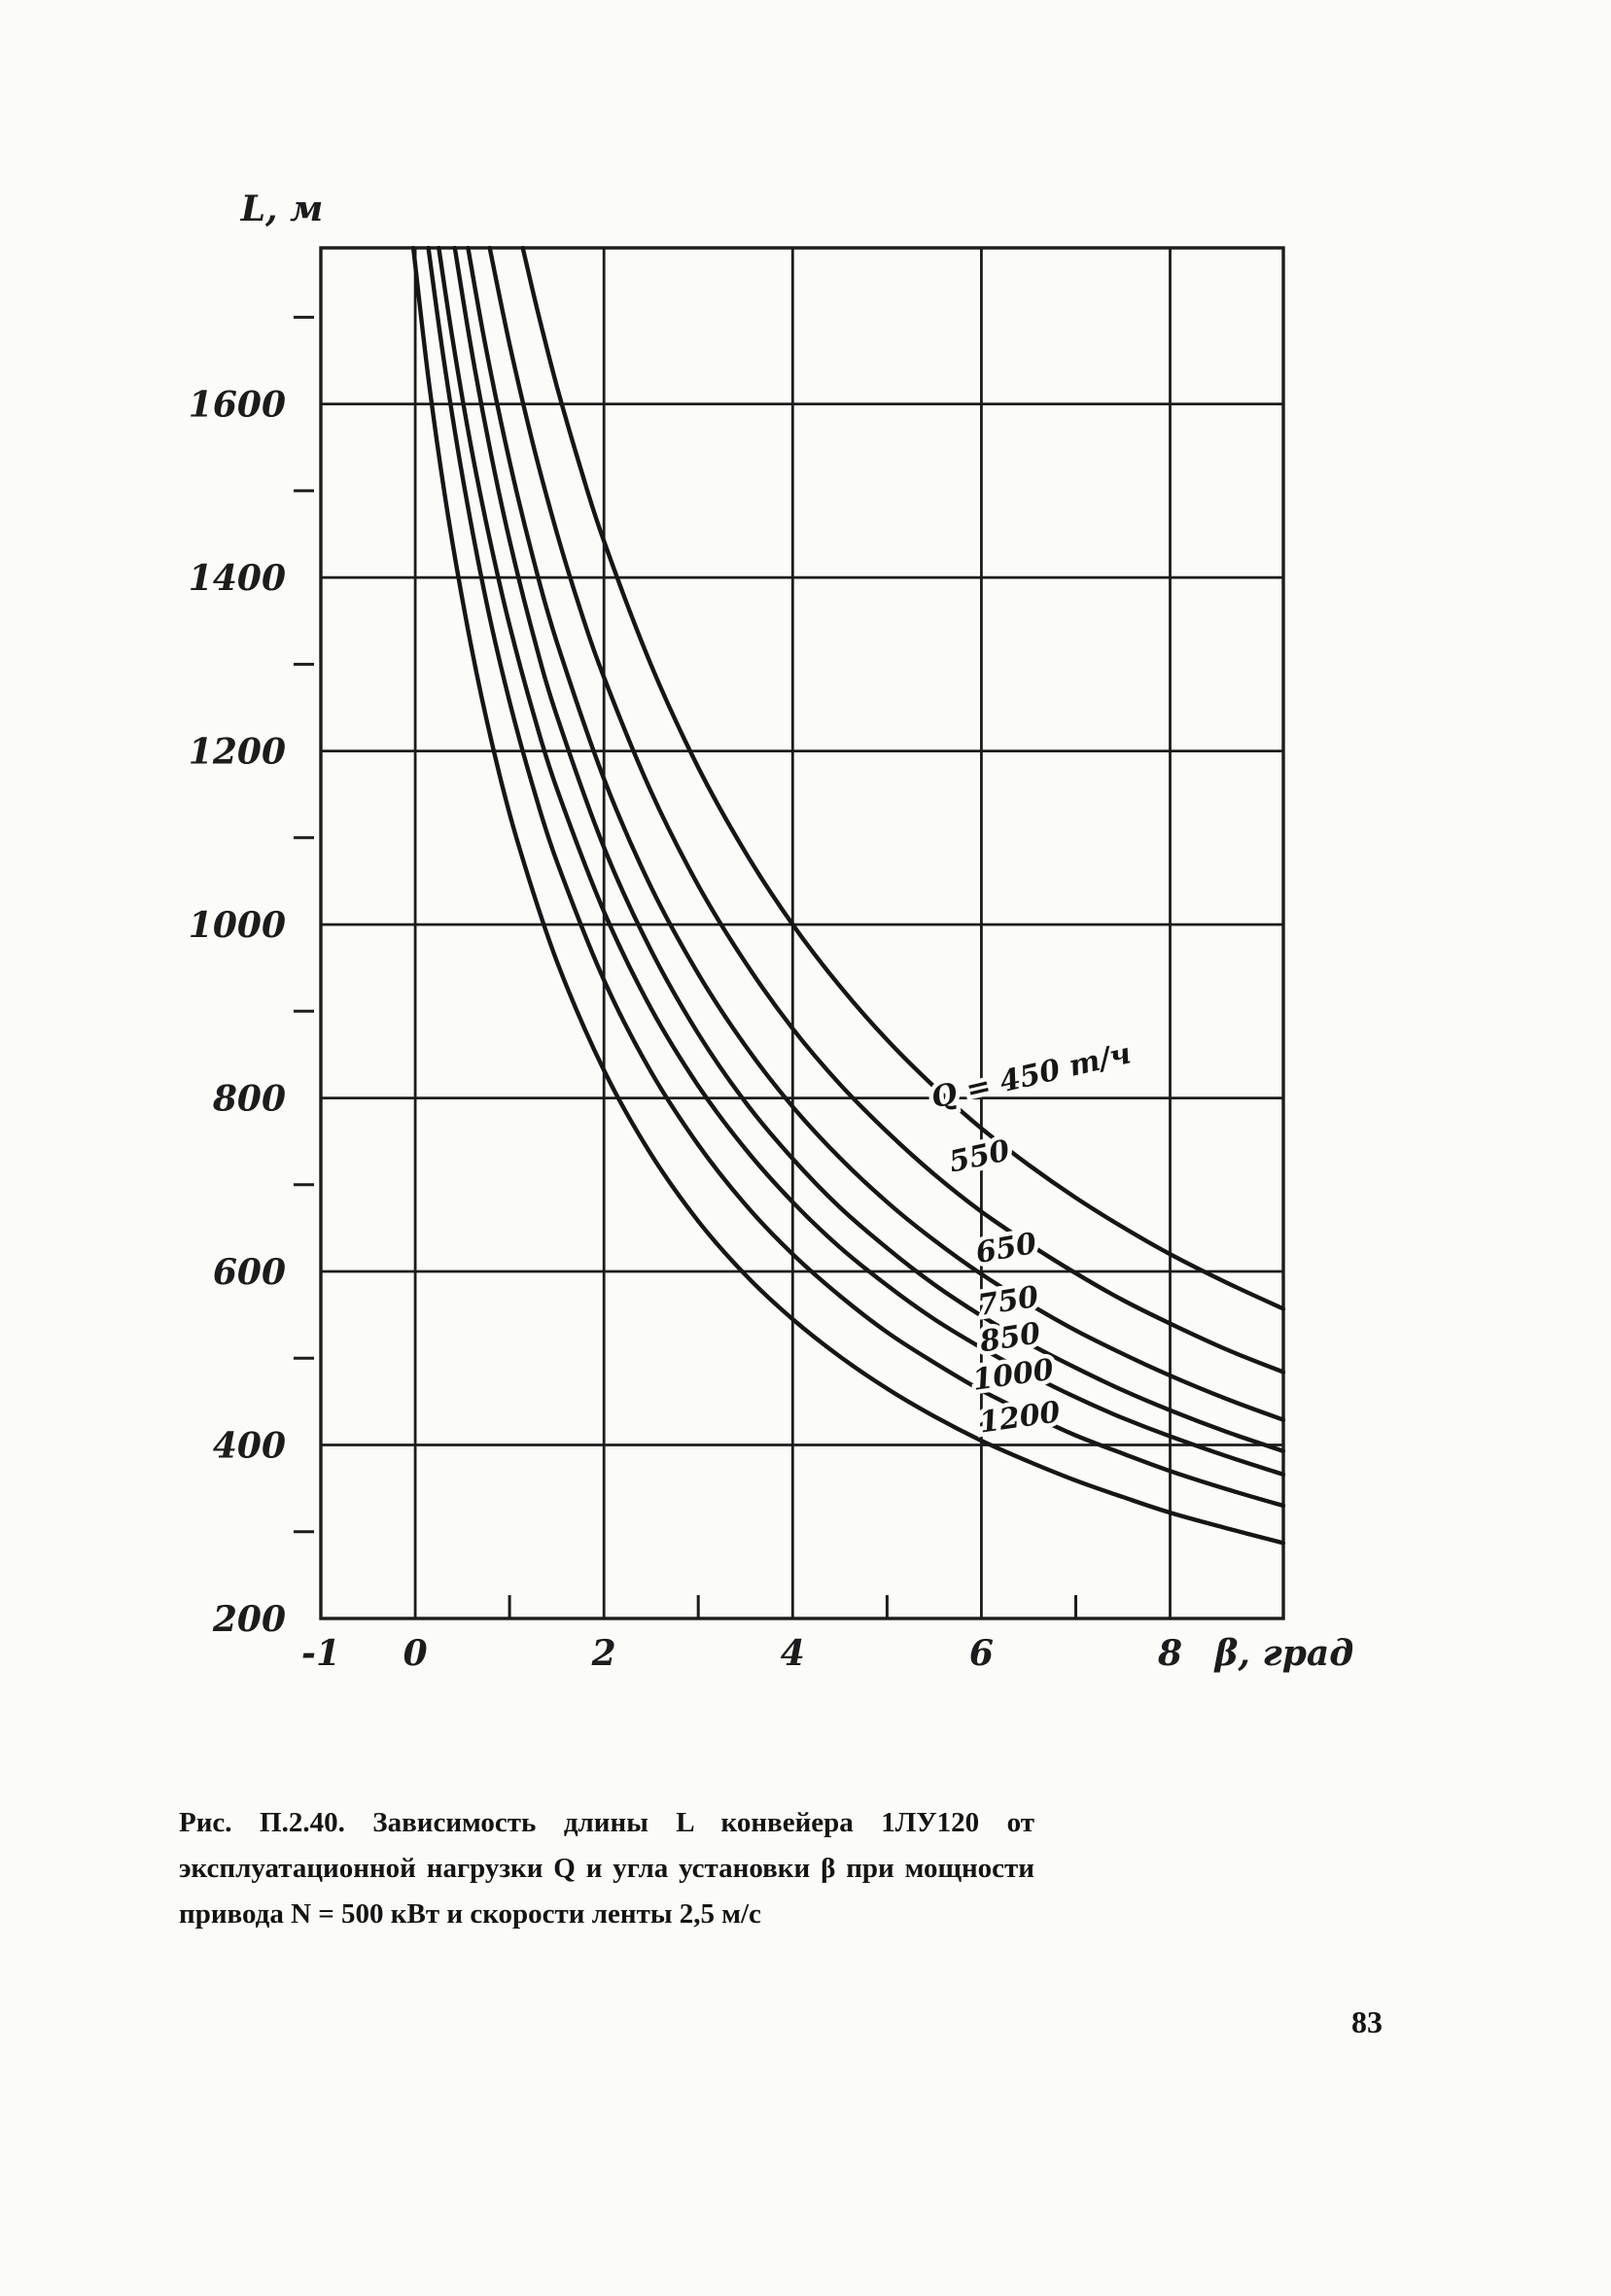  I want to click on y-axis-title: L, м, so click(282, 209).